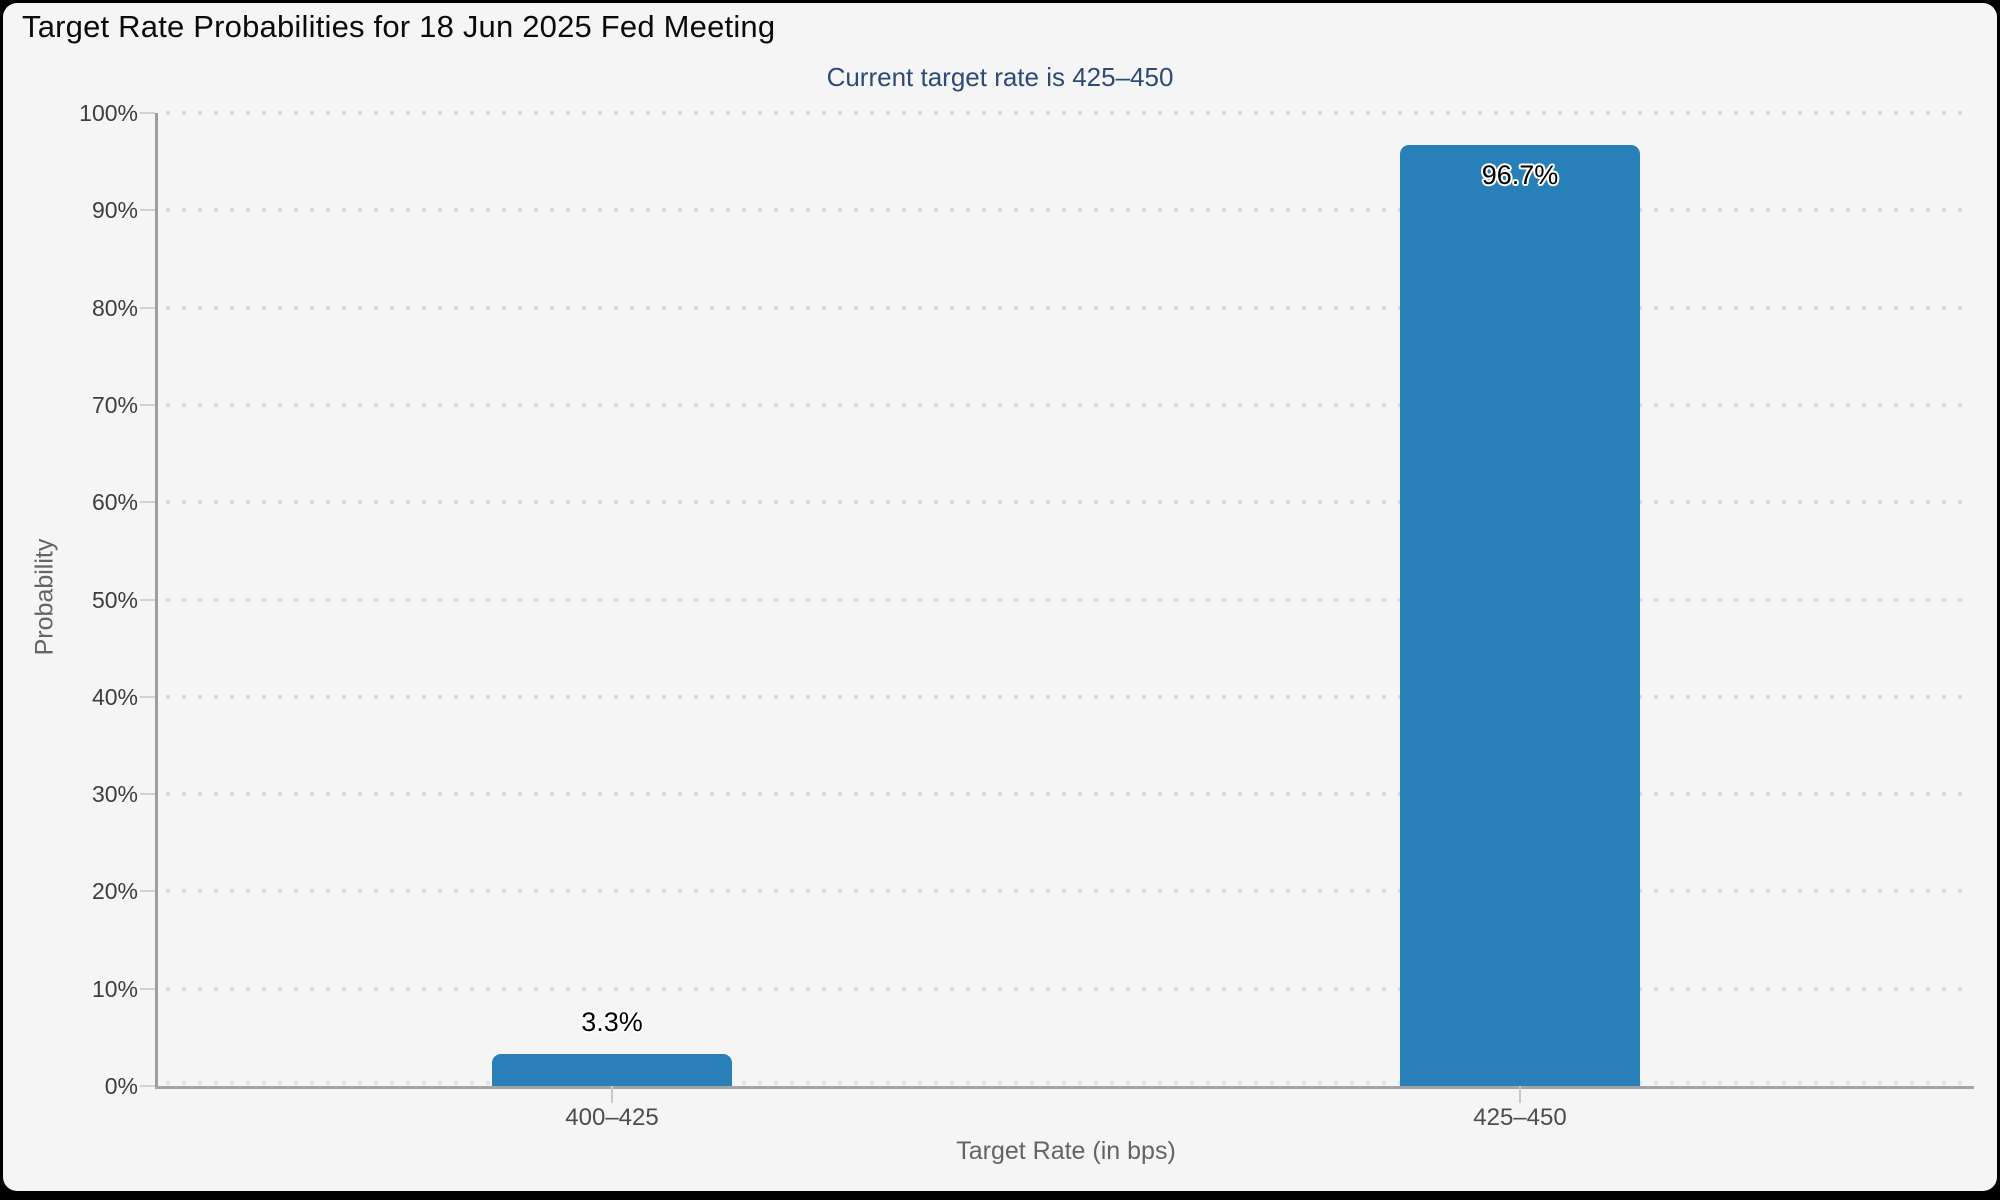  Describe the element at coordinates (69, 599) in the screenshot. I see `y-axis-labels: 0% 10% 20% 30% 40% 50% 60% 70% 80% 90% 100%` at that location.